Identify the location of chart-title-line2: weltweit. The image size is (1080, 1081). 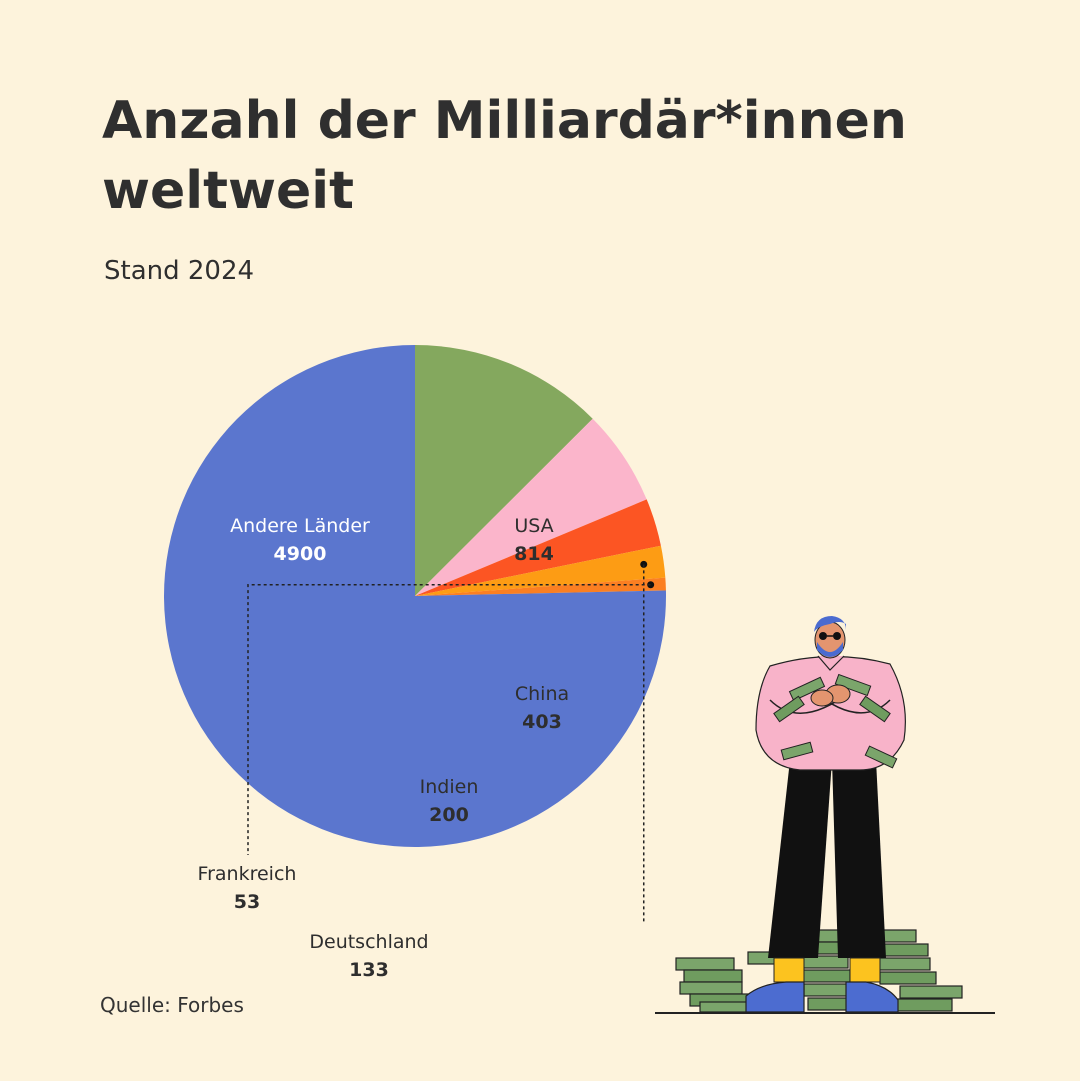
(228, 191).